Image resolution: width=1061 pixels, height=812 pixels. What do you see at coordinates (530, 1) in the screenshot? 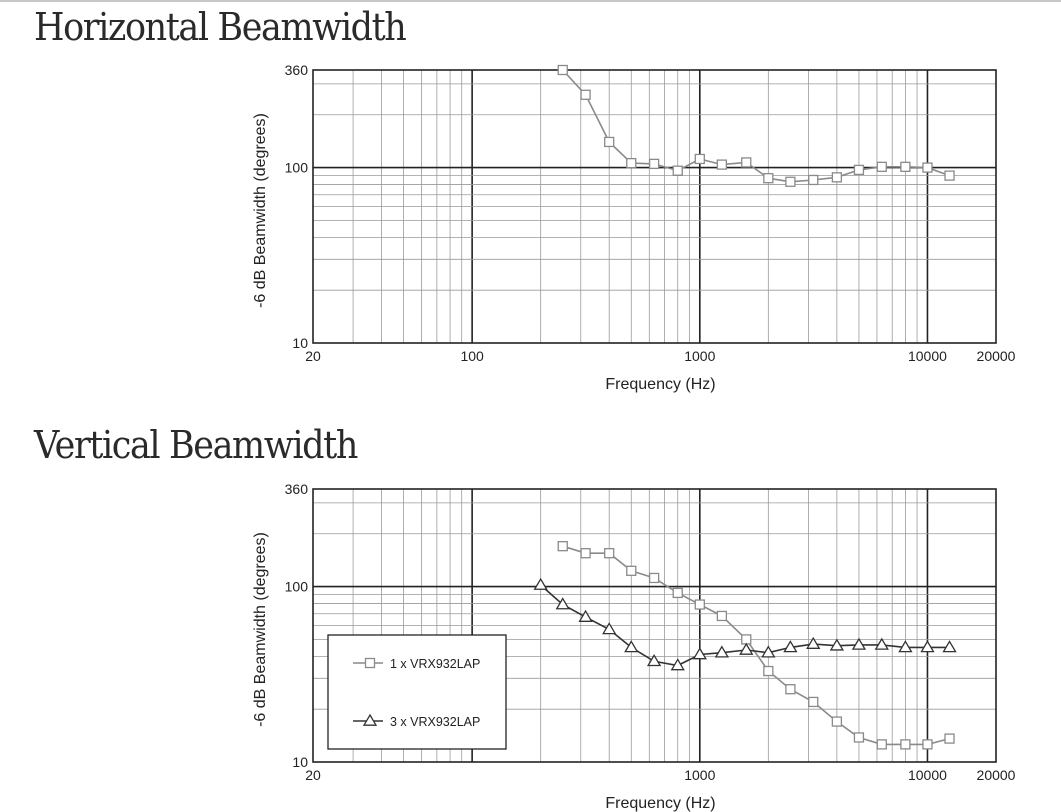
I see `top-rule` at bounding box center [530, 1].